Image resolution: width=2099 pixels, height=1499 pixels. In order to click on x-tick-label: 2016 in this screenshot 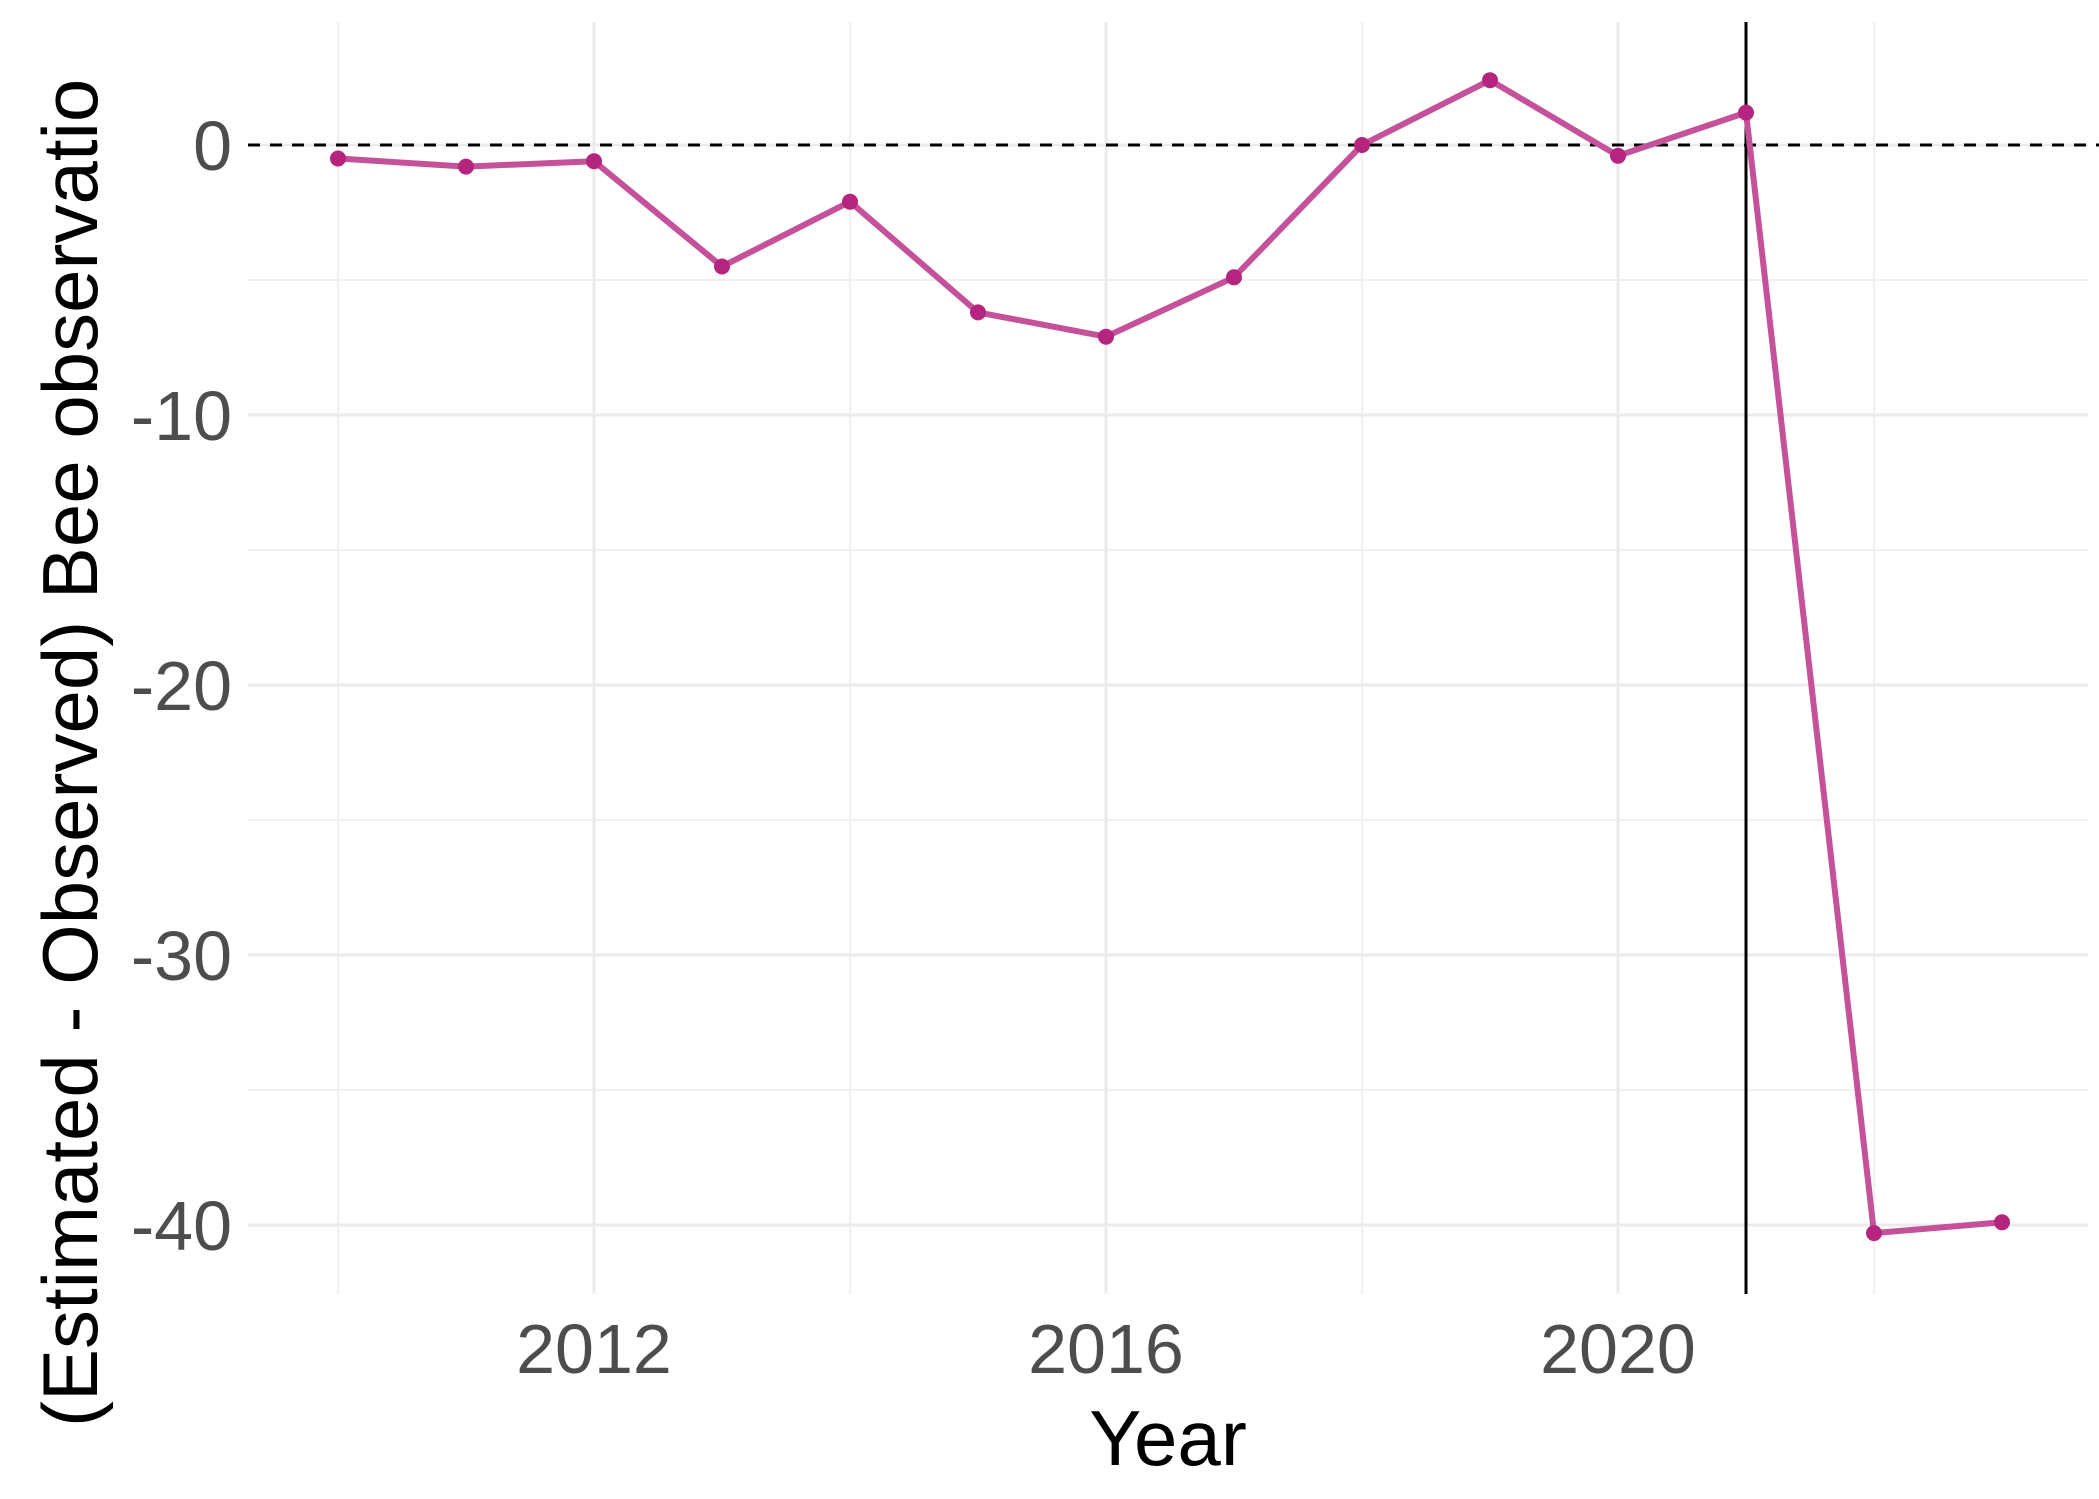, I will do `click(1106, 1349)`.